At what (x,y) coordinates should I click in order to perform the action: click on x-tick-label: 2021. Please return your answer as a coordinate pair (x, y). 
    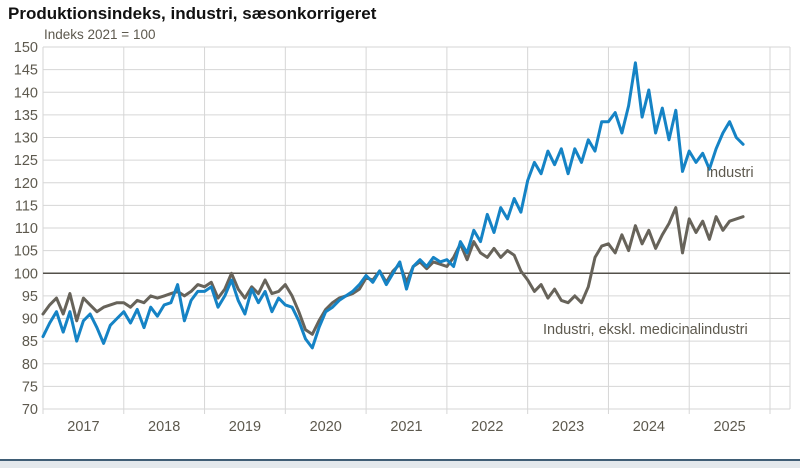
    Looking at the image, I should click on (406, 427).